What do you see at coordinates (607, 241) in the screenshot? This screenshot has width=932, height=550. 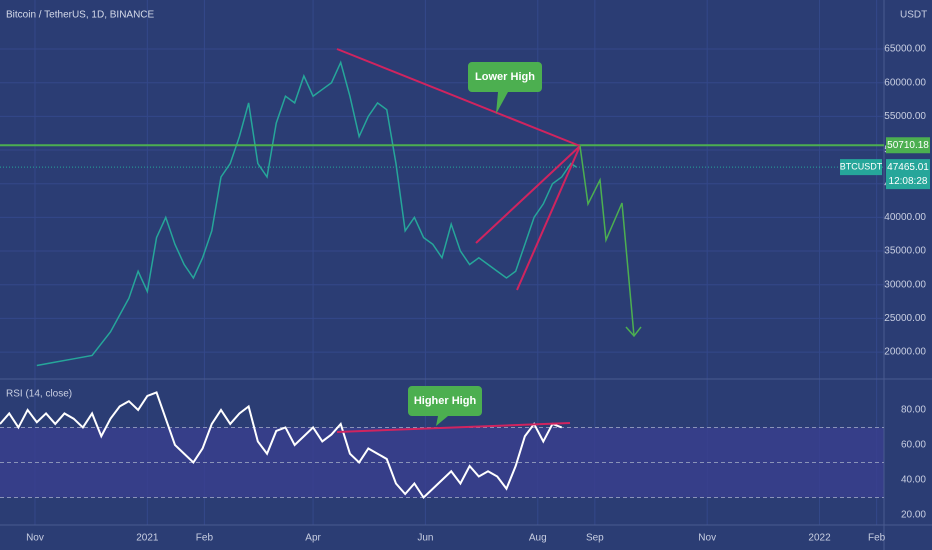 I see `projection` at bounding box center [607, 241].